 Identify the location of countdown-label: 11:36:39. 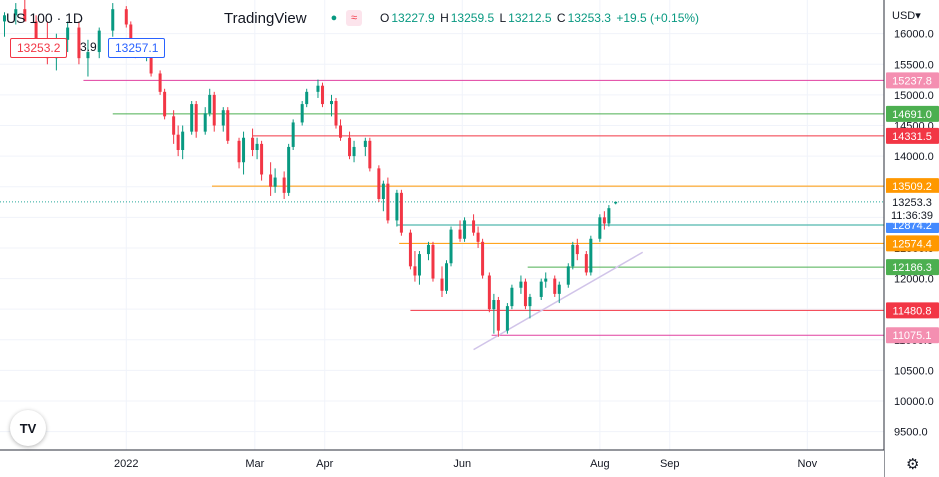
(912, 216).